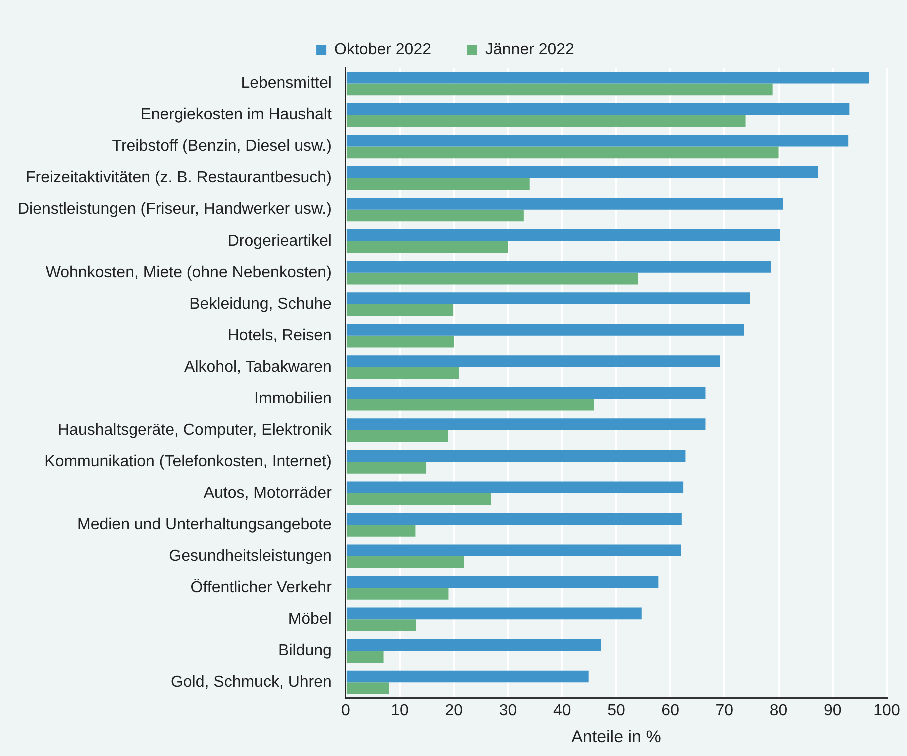 The width and height of the screenshot is (907, 756). What do you see at coordinates (725, 711) in the screenshot?
I see `x-tick-label: 70` at bounding box center [725, 711].